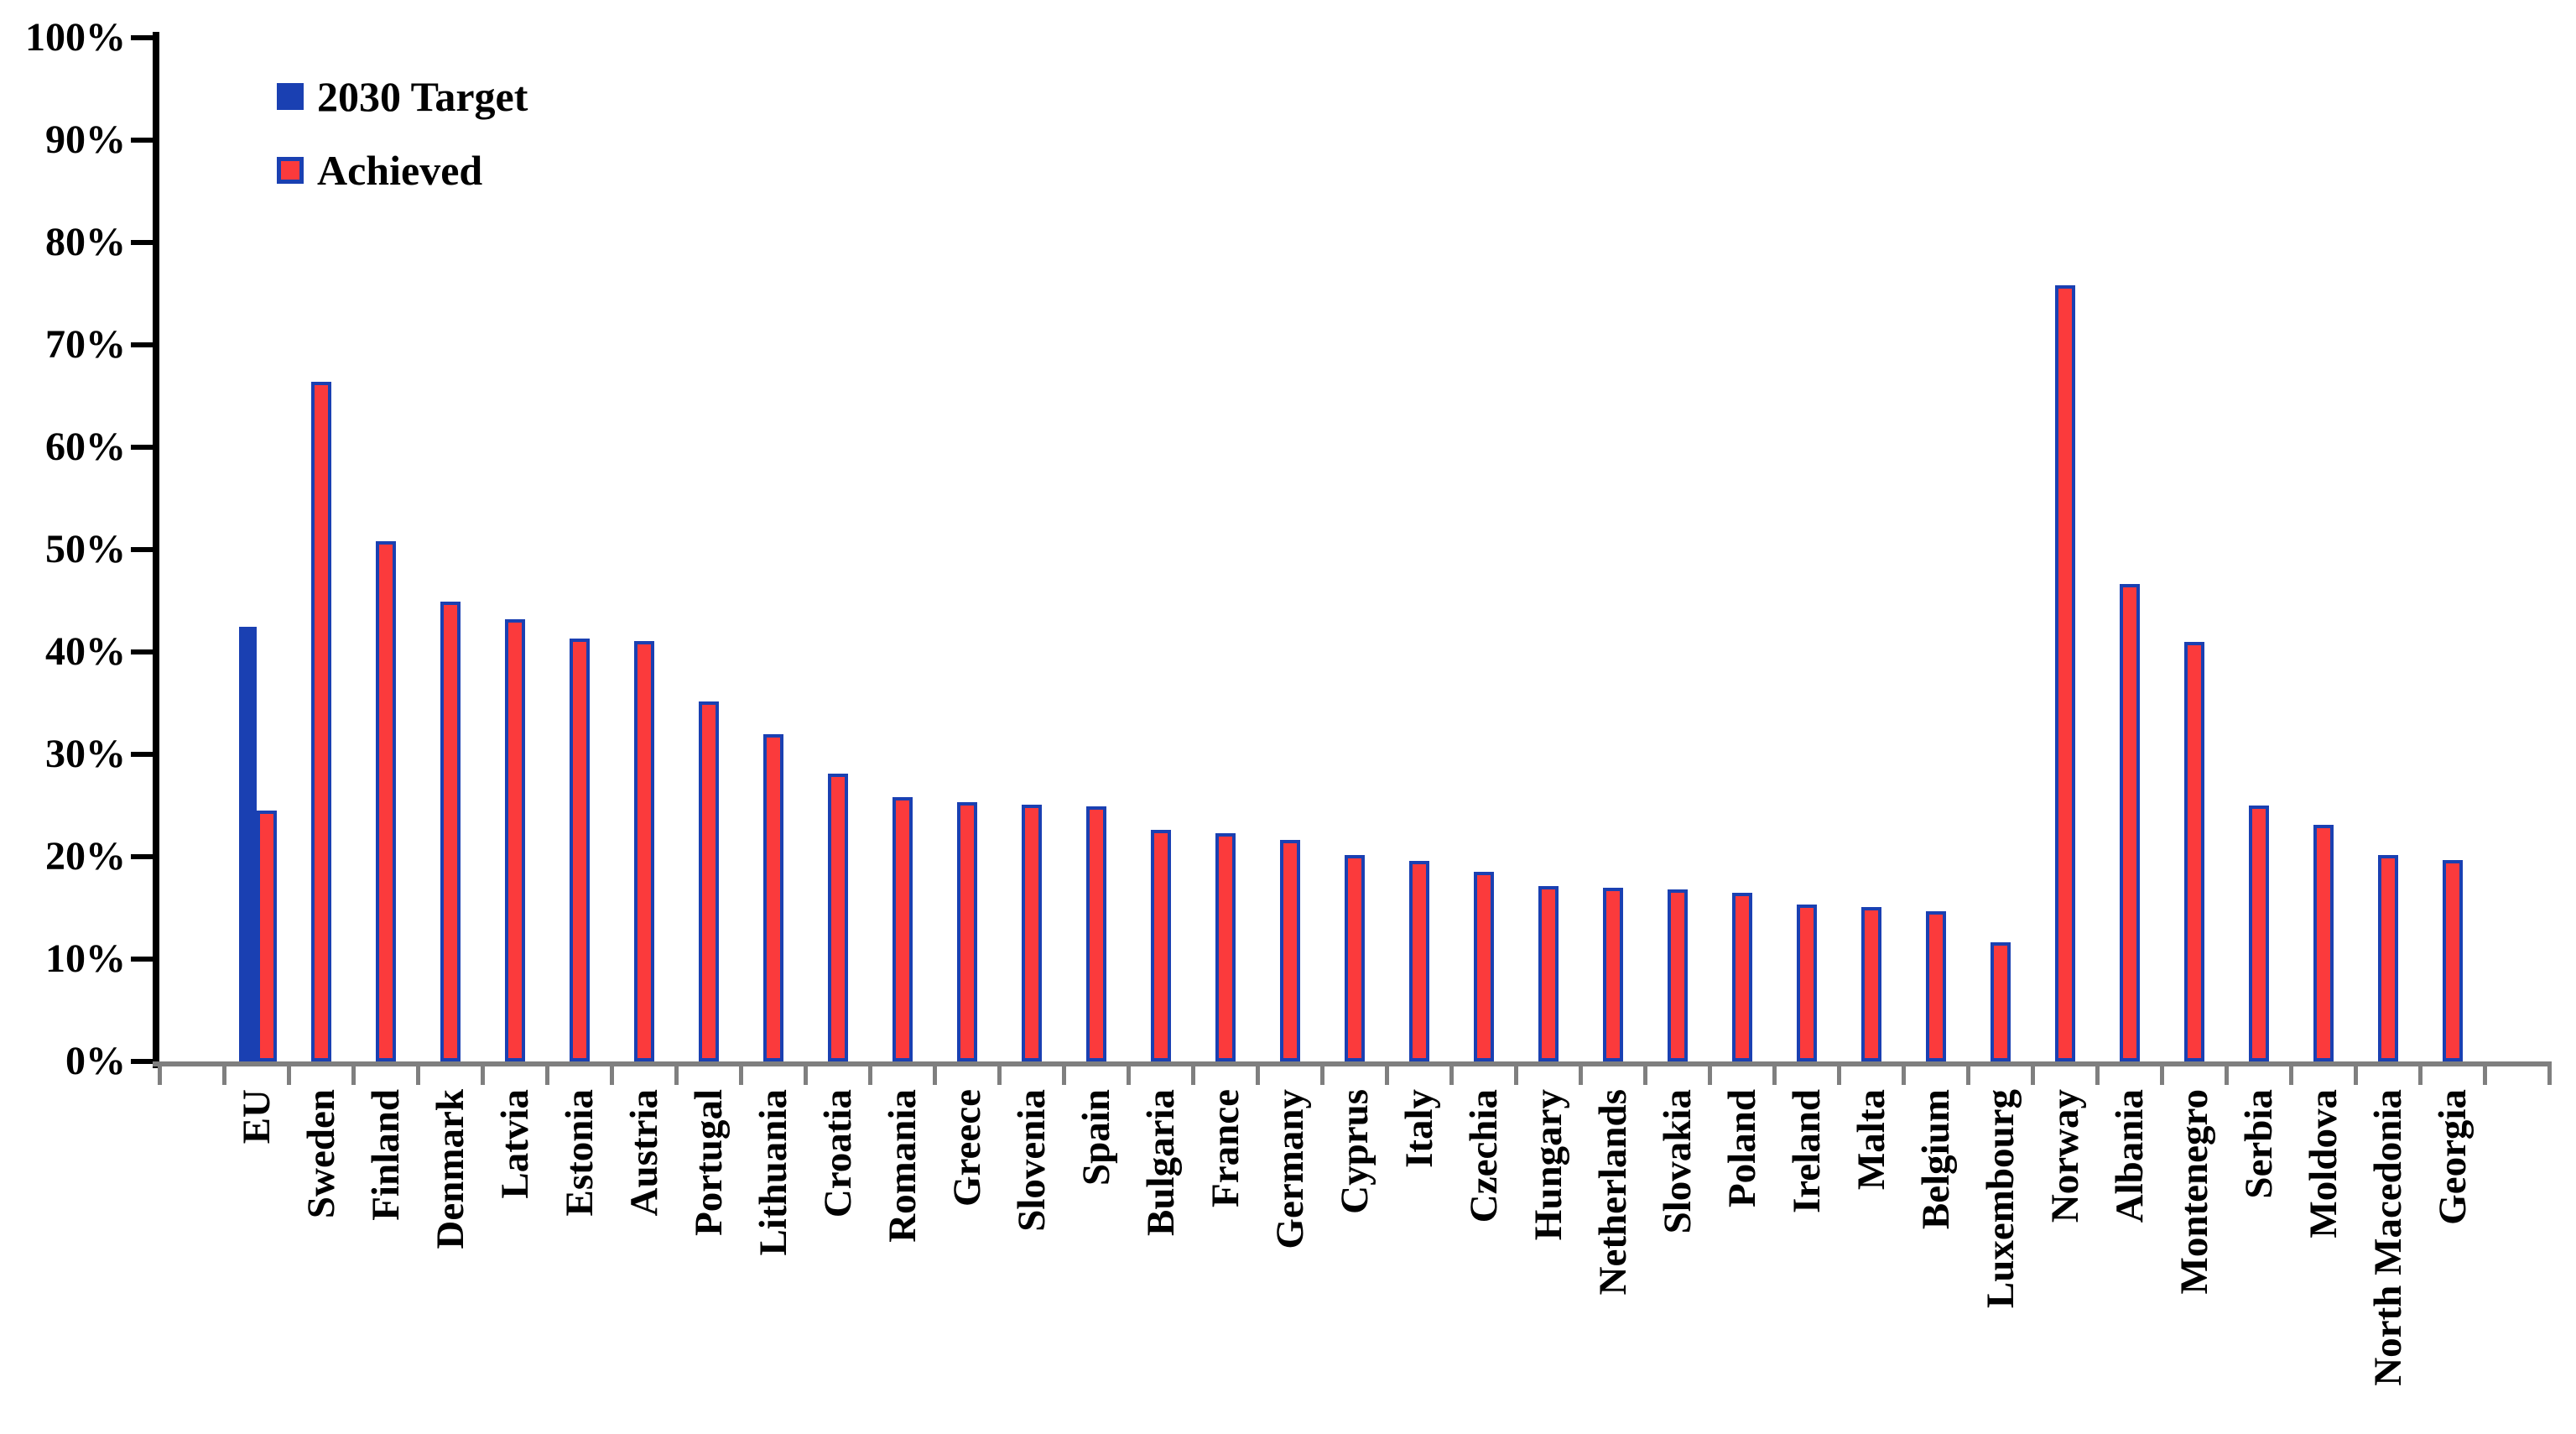  I want to click on bar-target-eu, so click(247, 844).